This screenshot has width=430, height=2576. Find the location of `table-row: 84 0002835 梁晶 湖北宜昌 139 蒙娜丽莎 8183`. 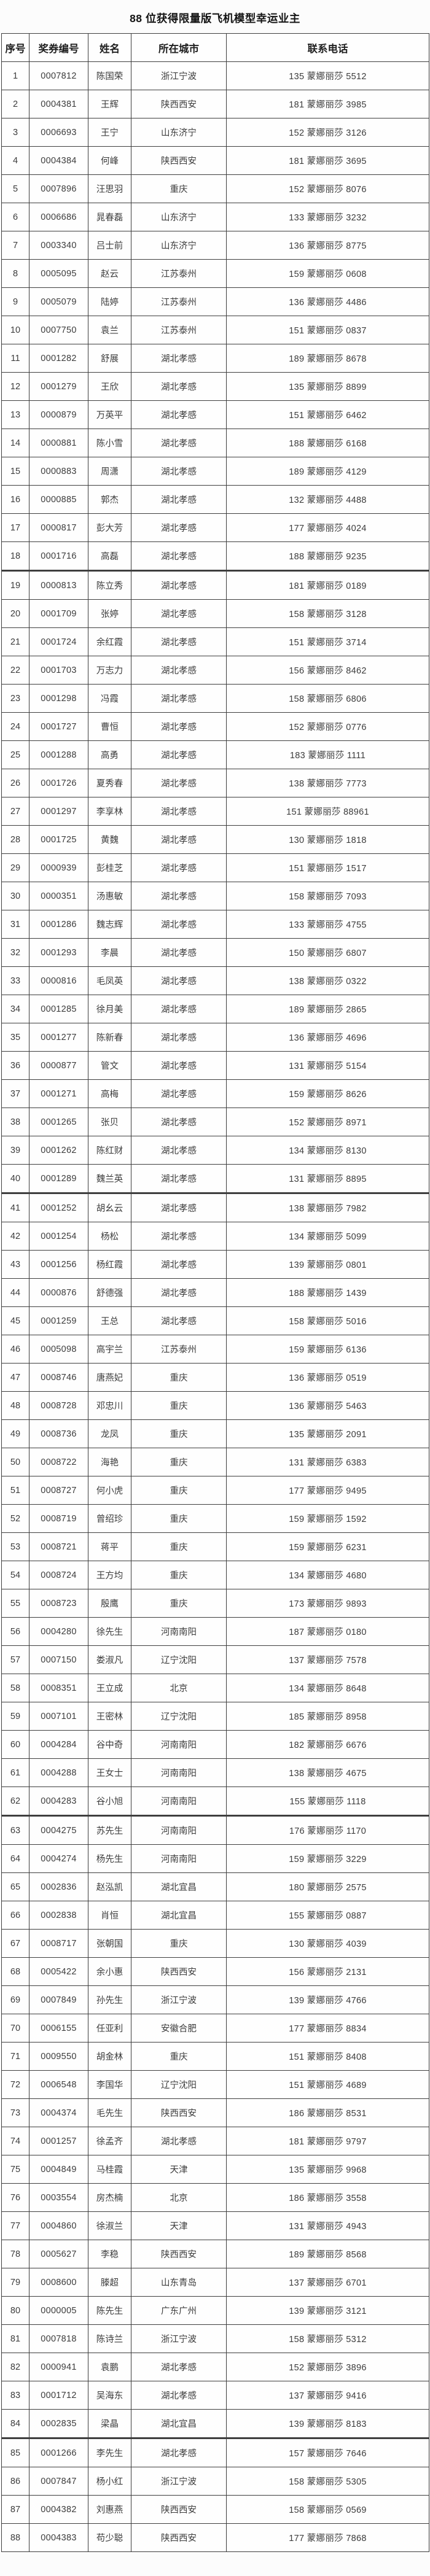

table-row: 84 0002835 梁晶 湖北宜昌 139 蒙娜丽莎 8183 is located at coordinates (215, 2423).